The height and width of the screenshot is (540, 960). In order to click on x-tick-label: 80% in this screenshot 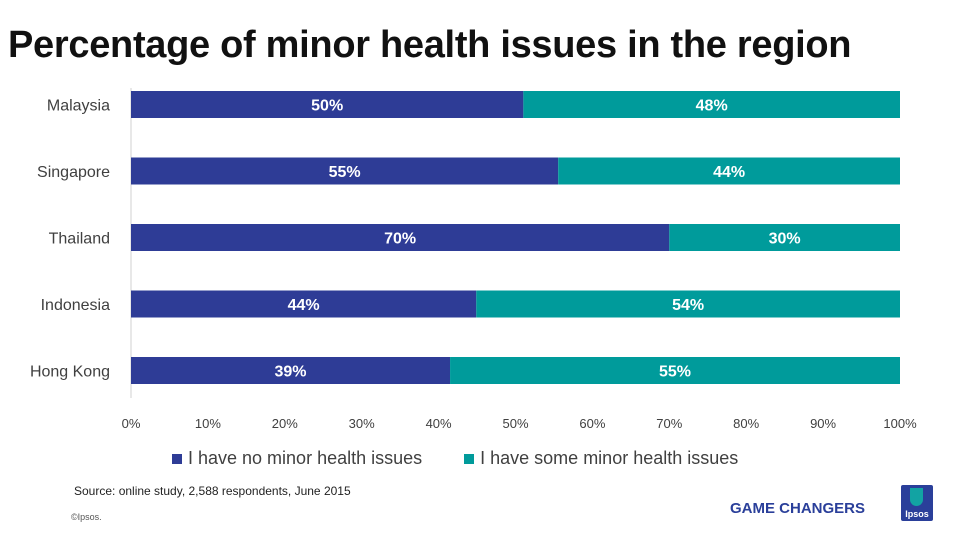, I will do `click(746, 423)`.